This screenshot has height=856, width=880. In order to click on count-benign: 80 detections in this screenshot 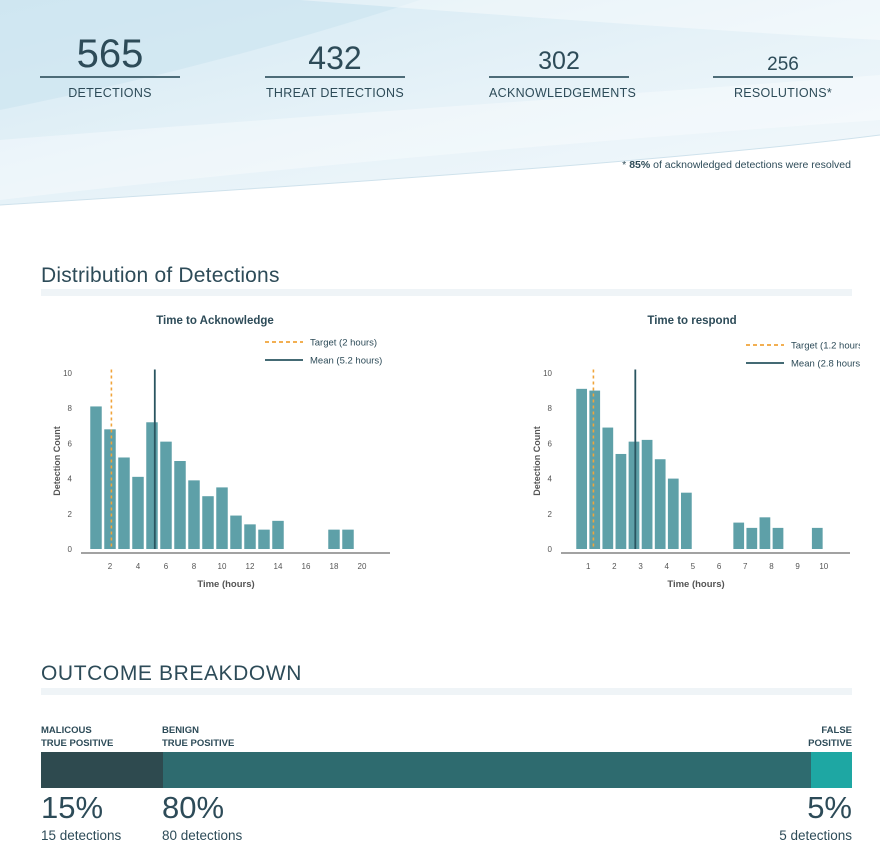, I will do `click(202, 835)`.